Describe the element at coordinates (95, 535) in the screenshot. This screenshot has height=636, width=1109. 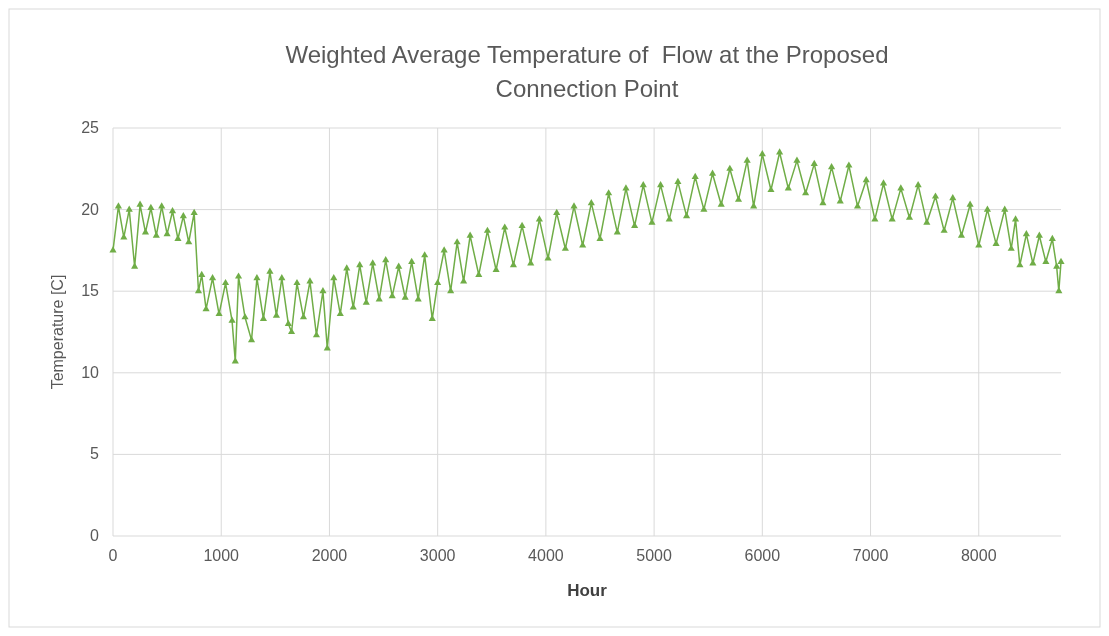
I see `y-tick-label: 0` at that location.